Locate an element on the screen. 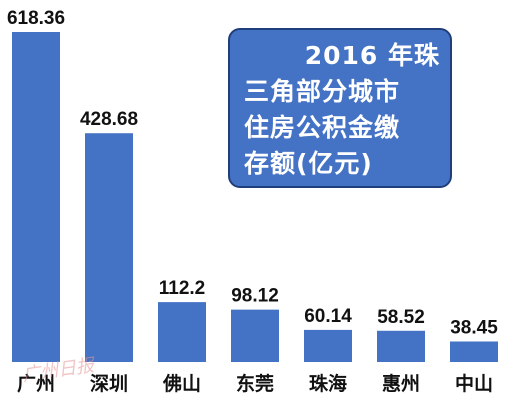 Image resolution: width=522 pixels, height=412 pixels. value-label-惠州: 58.52 is located at coordinates (401, 317).